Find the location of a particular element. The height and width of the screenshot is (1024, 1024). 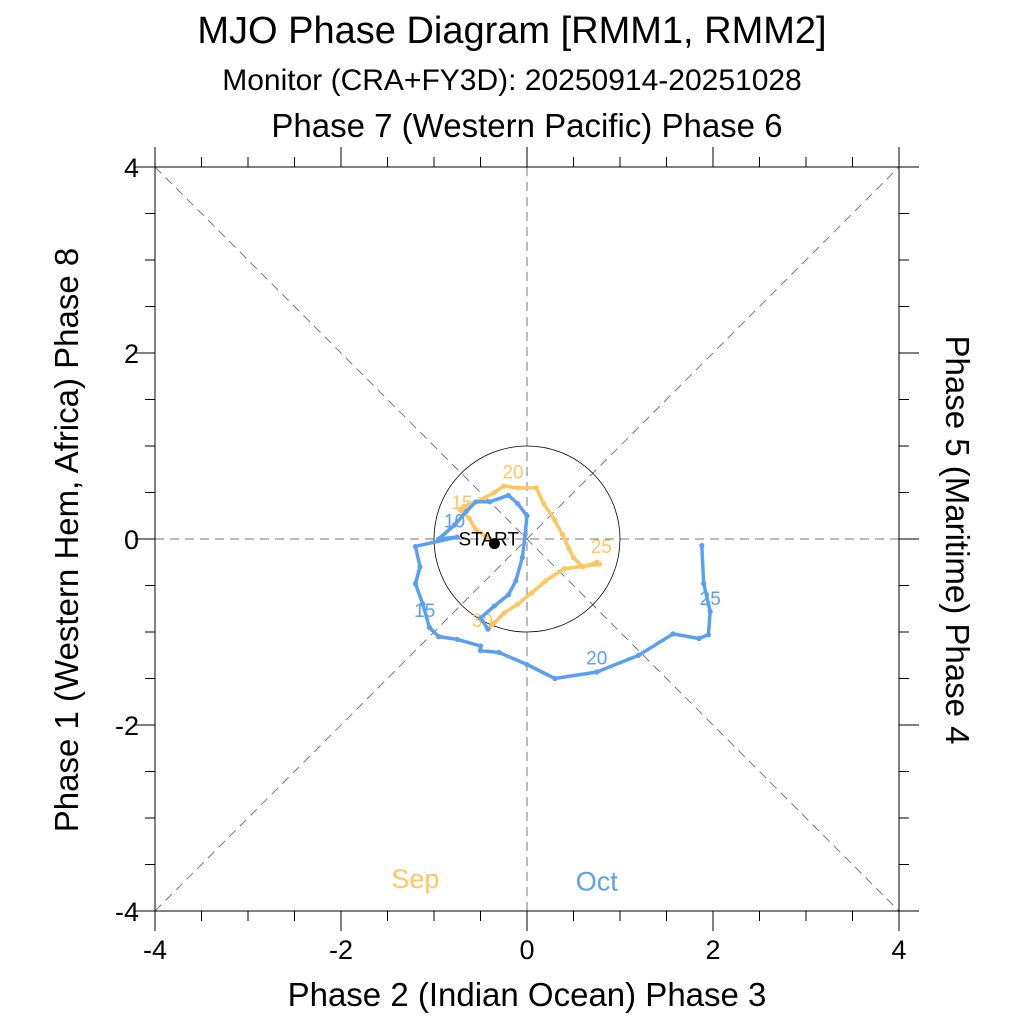

day-label: 15 is located at coordinates (424, 611).